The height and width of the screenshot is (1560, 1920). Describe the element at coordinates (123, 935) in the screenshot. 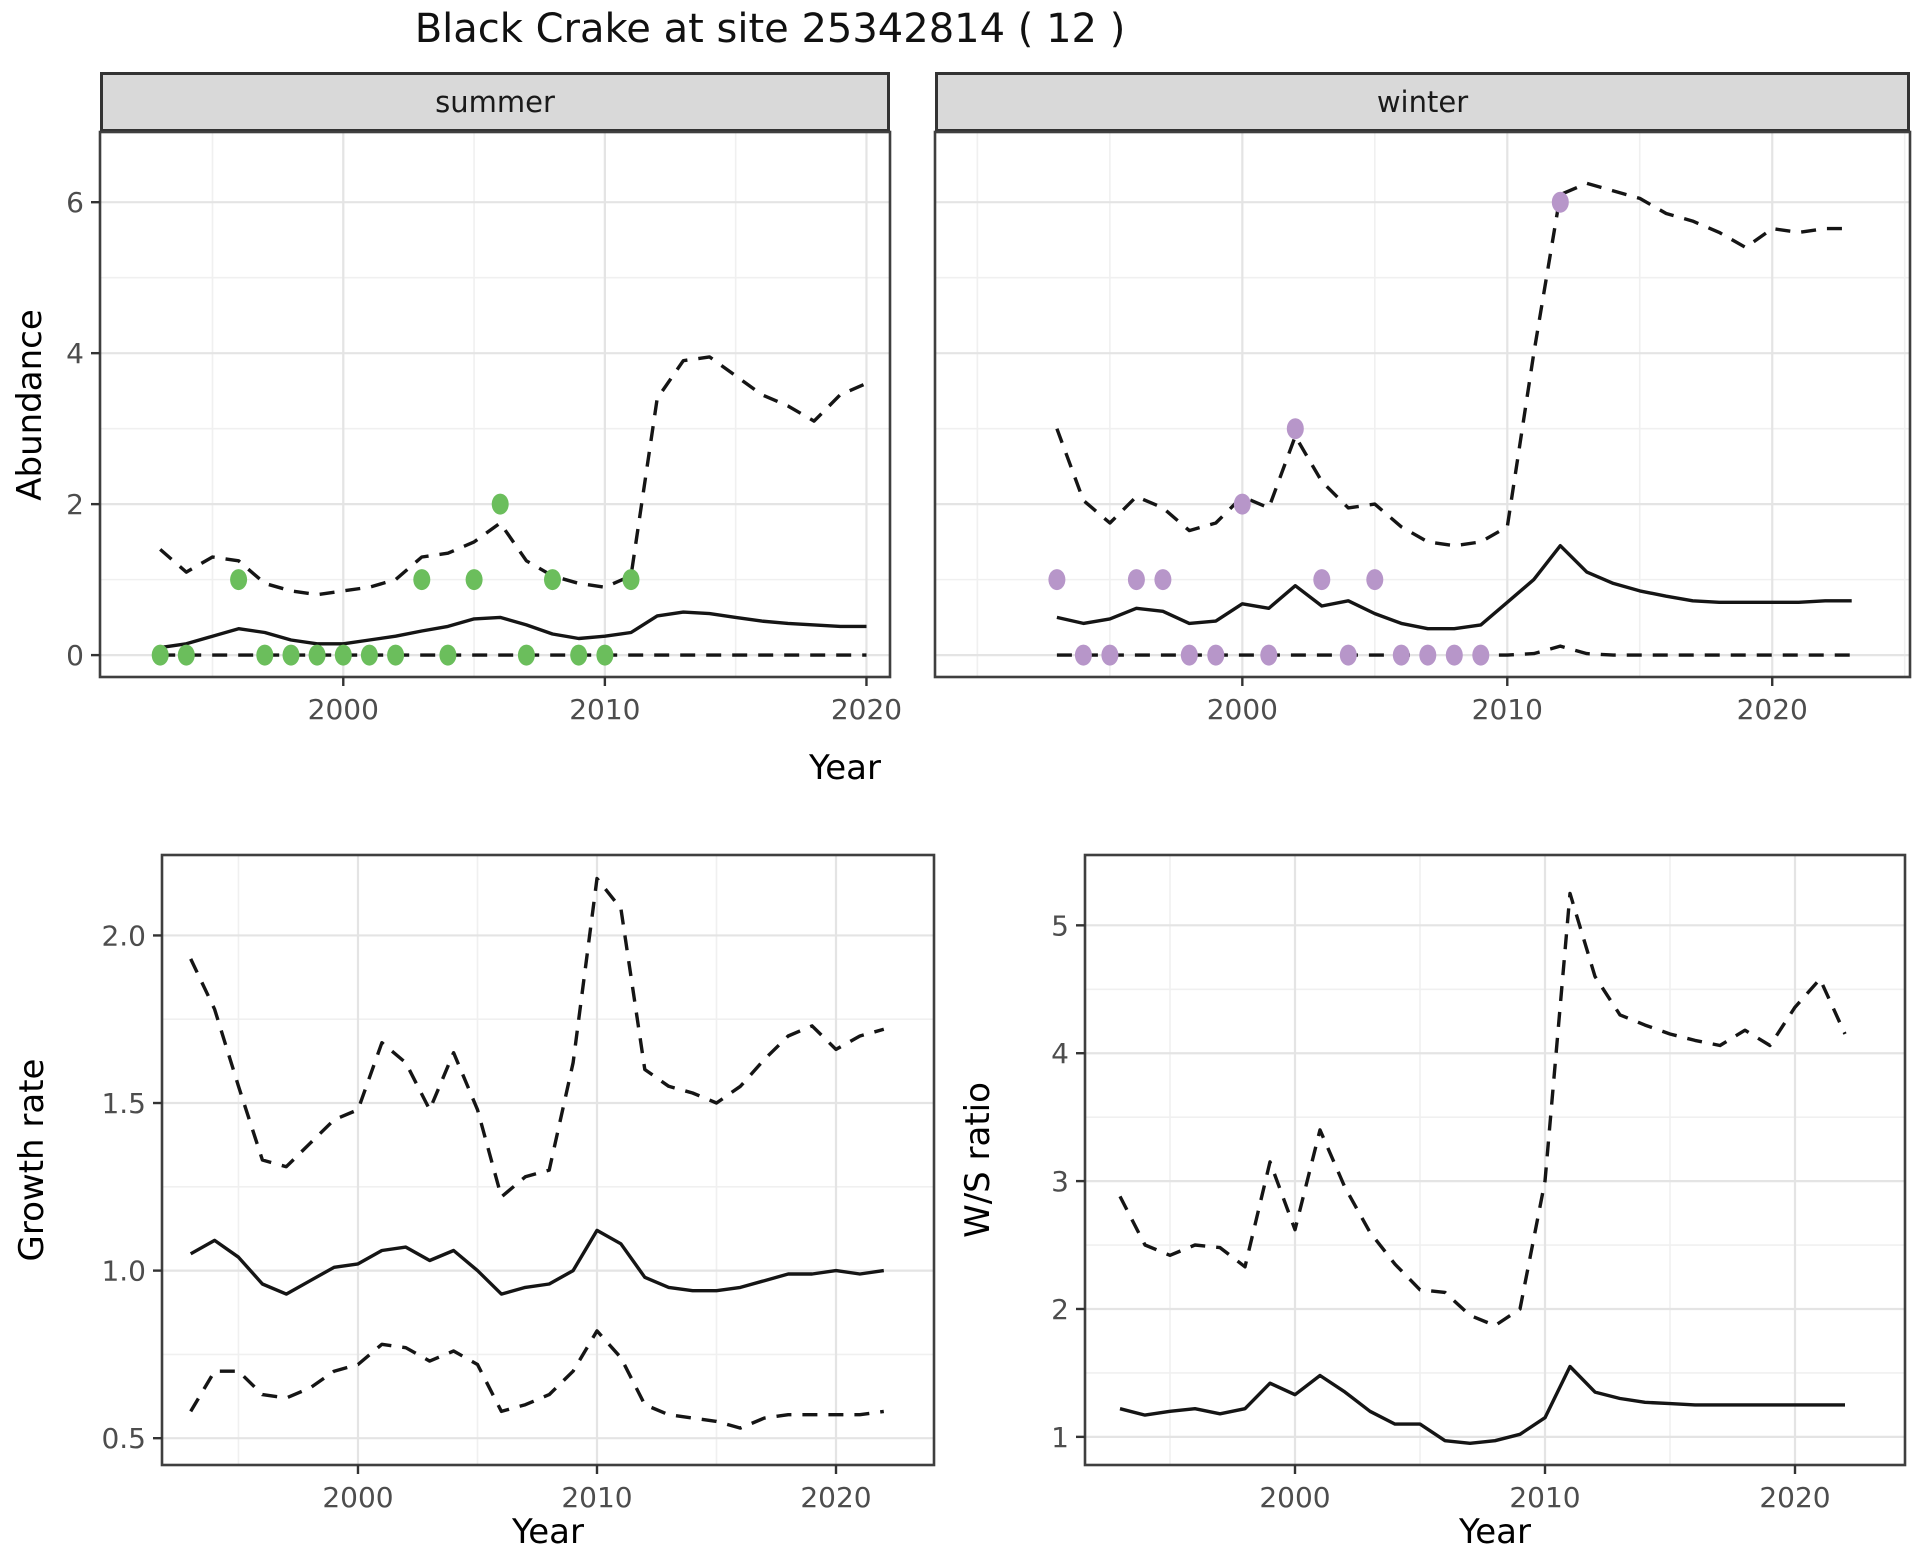

I see `svg-text: 2.0` at that location.